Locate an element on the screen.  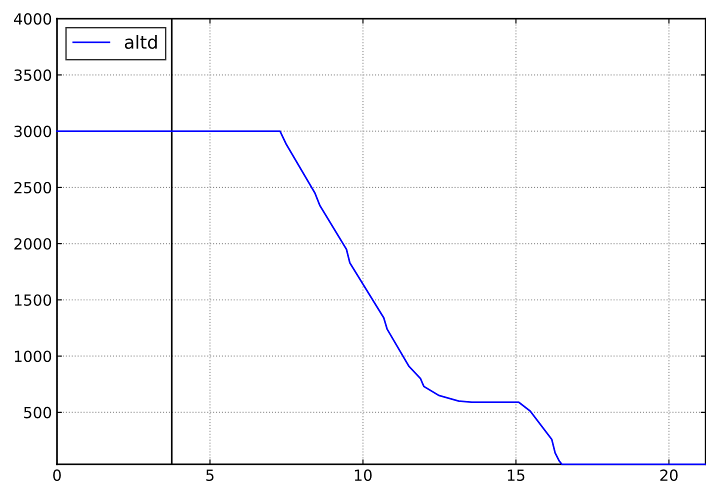
legend-label: altd is located at coordinates (140, 41).